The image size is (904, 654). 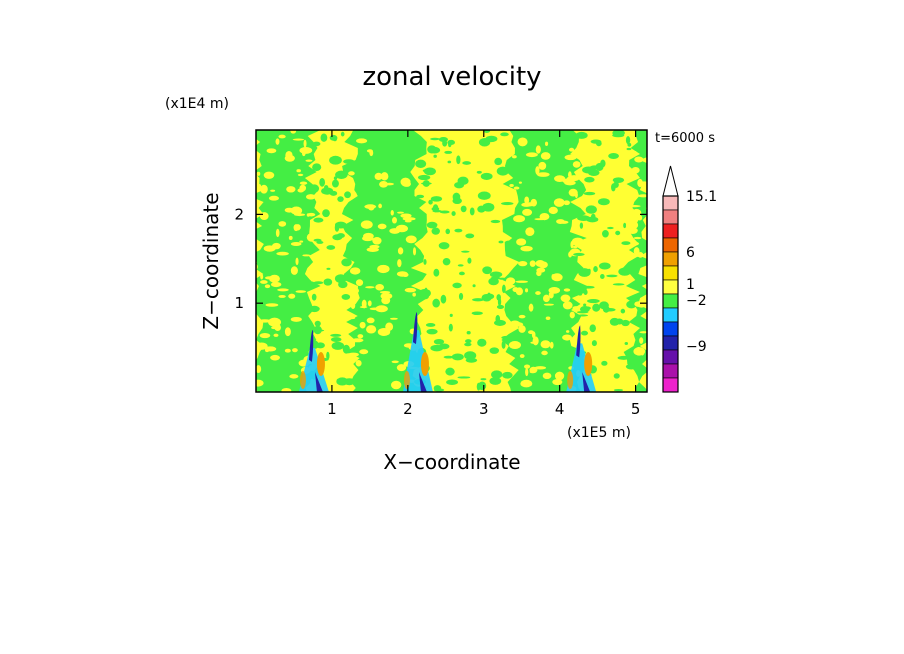 What do you see at coordinates (239, 214) in the screenshot?
I see `y-tick-label: 2` at bounding box center [239, 214].